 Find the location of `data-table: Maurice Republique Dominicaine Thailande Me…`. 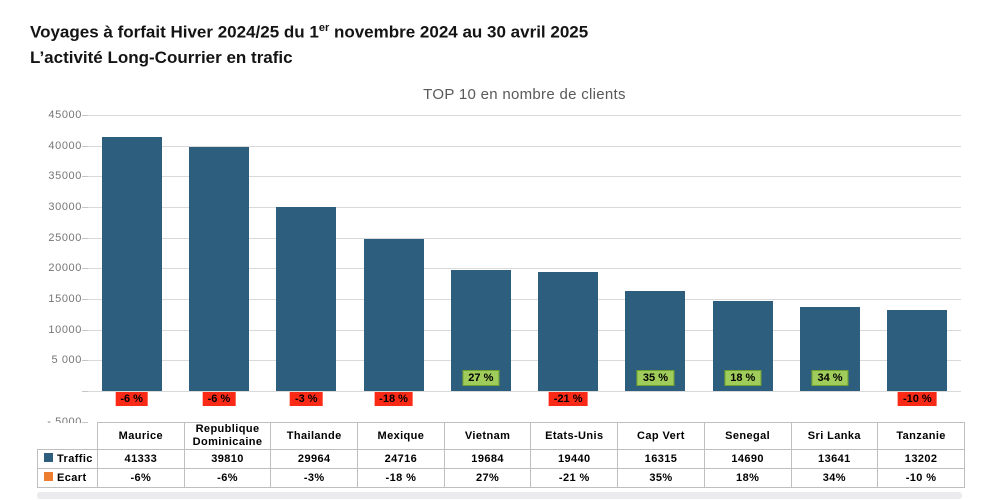

data-table: Maurice Republique Dominicaine Thailande Me… is located at coordinates (501, 455).